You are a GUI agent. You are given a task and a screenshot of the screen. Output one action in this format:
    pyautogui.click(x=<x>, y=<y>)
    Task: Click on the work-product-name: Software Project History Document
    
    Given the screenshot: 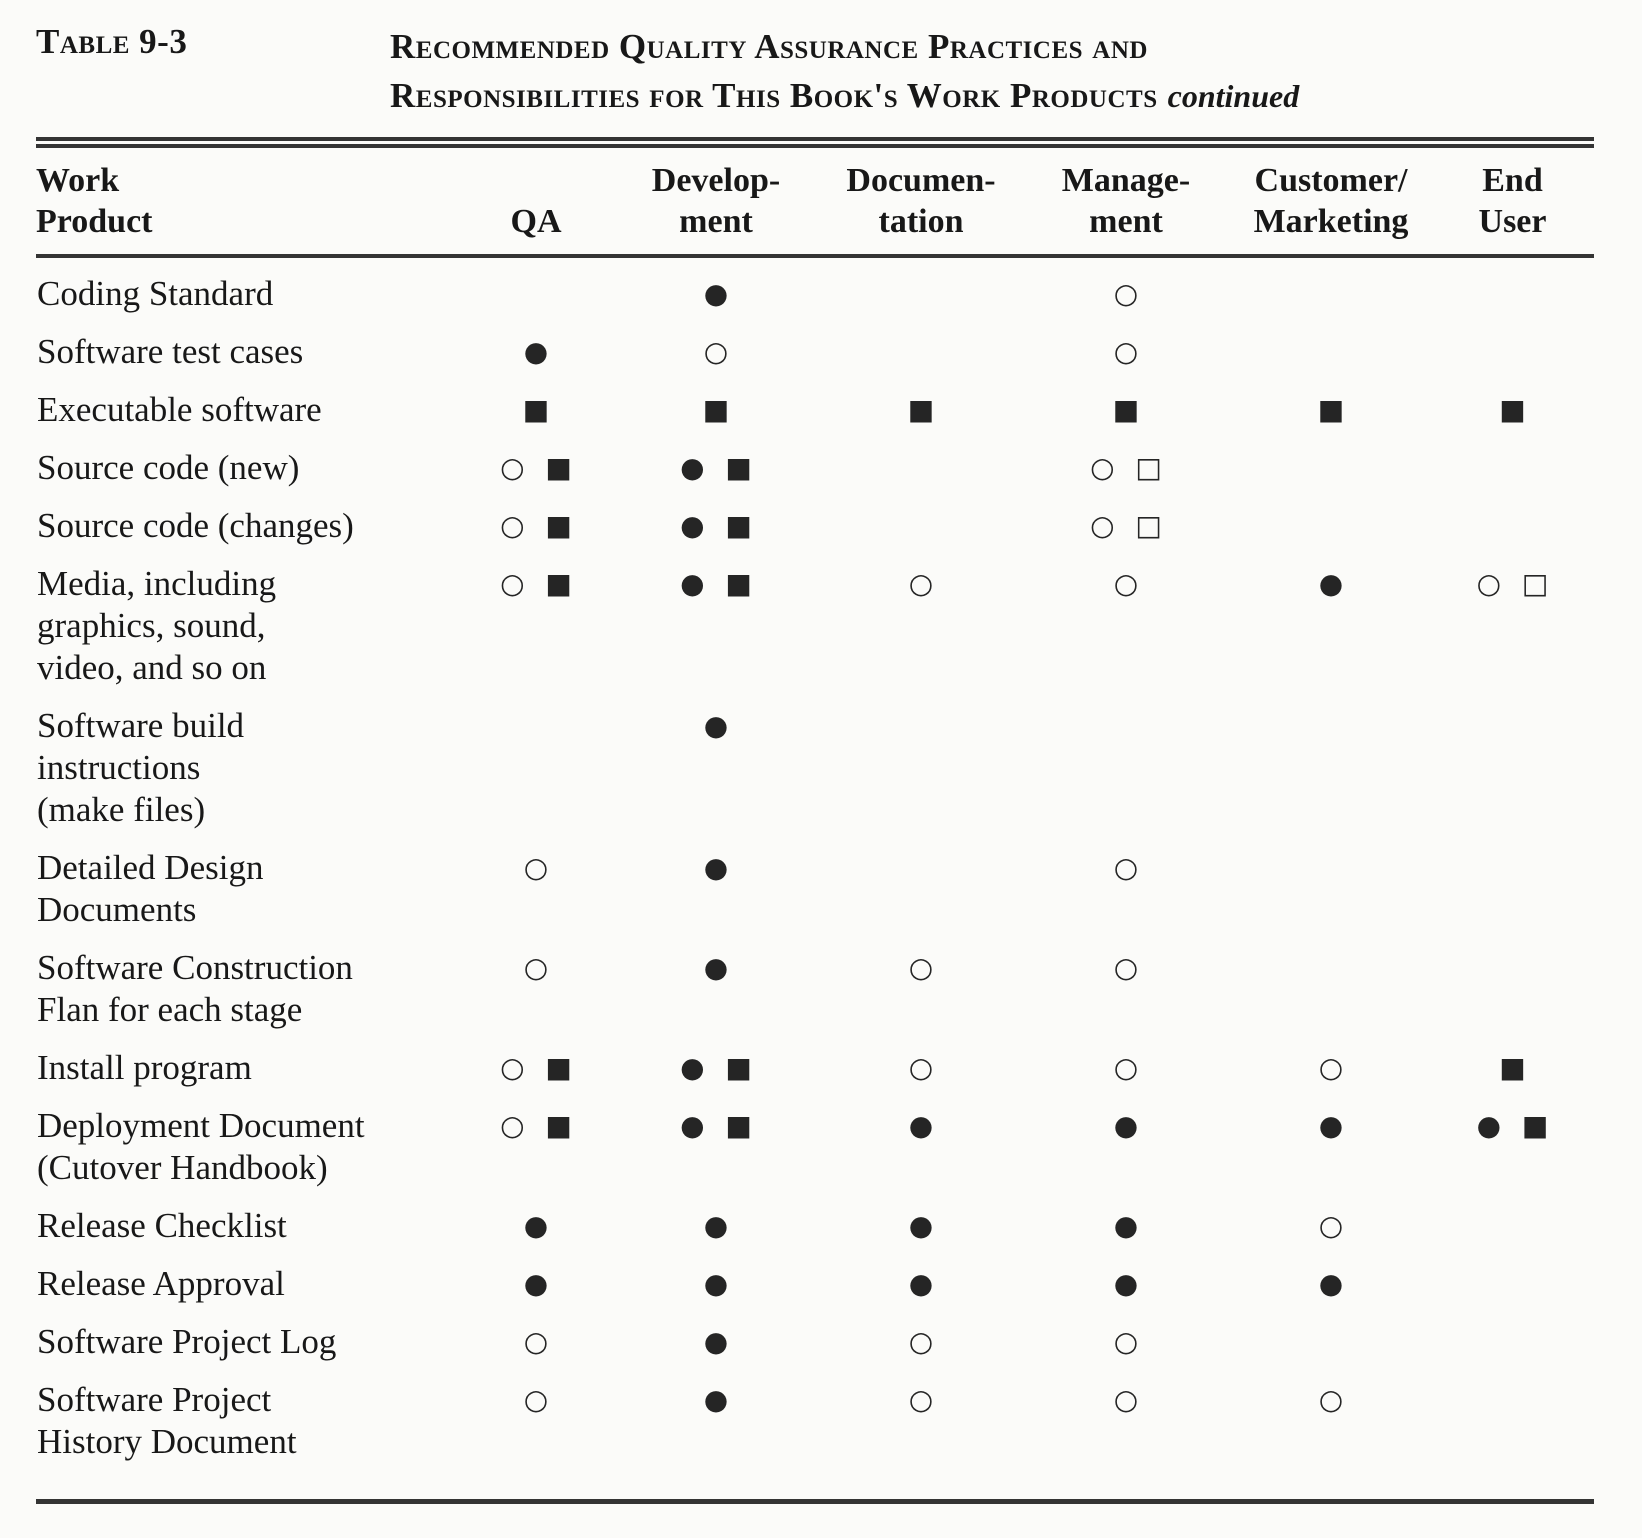 What is the action you would take?
    pyautogui.click(x=167, y=1420)
    